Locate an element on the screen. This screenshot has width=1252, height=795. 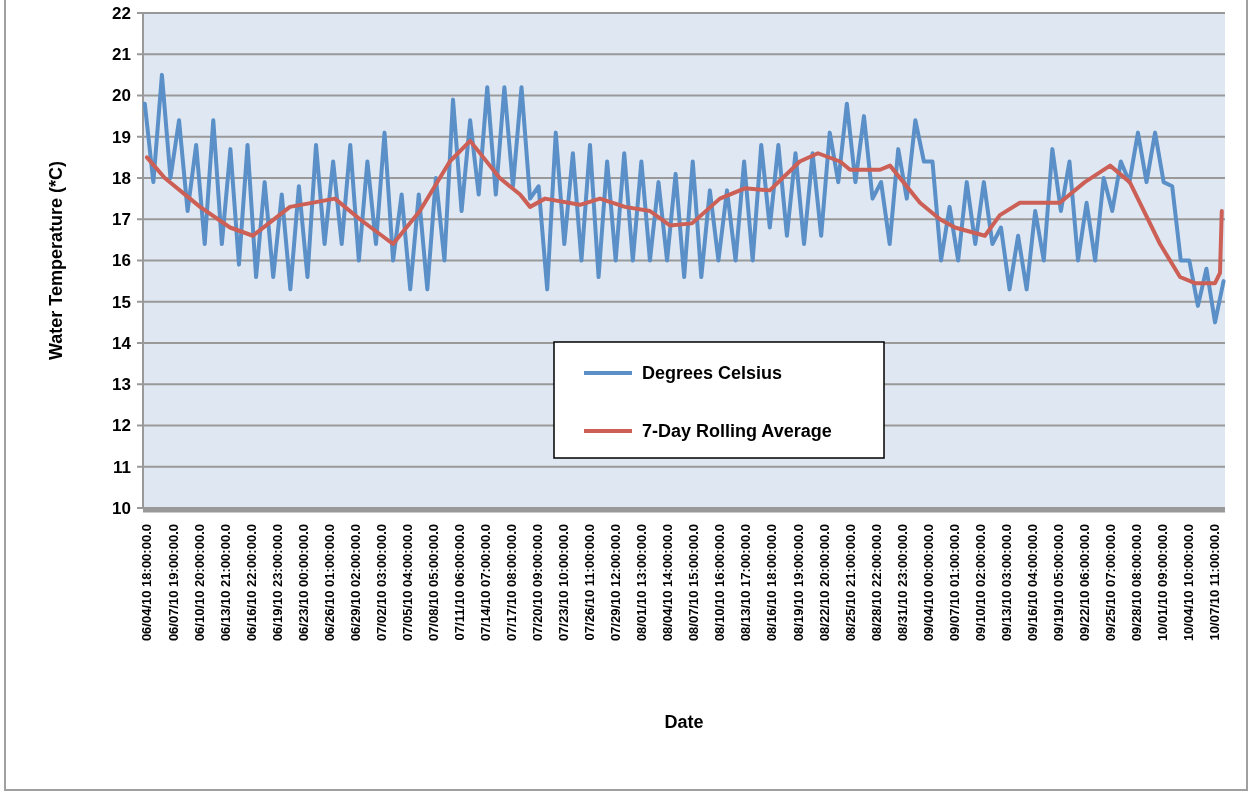
x-tick-label: 08/22/10 20:00:00.0 is located at coordinates (824, 583).